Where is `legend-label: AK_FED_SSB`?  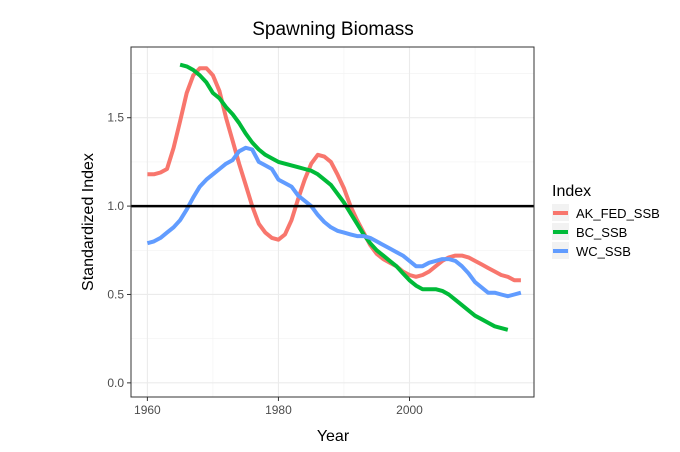
legend-label: AK_FED_SSB is located at coordinates (618, 213).